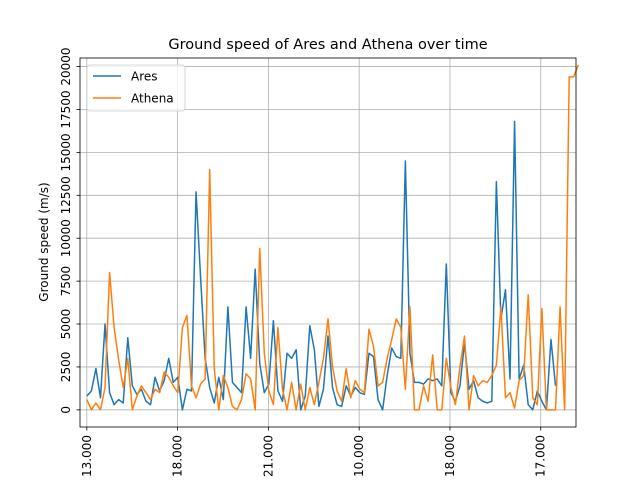  I want to click on y-tick-label: 20000, so click(66, 66).